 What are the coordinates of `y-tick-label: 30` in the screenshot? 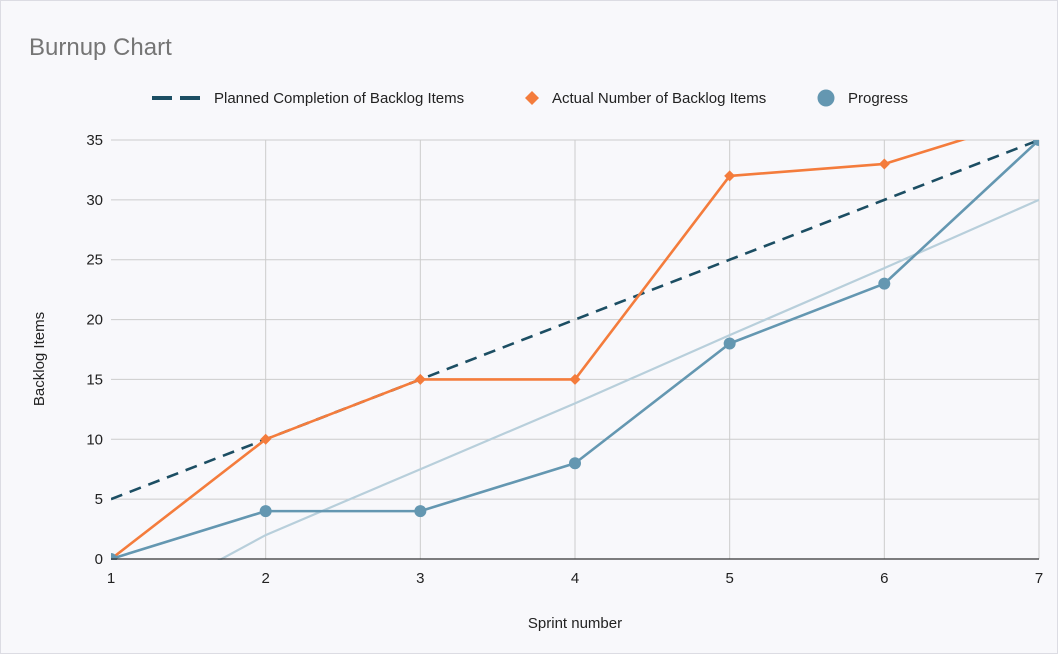 It's located at (94, 200).